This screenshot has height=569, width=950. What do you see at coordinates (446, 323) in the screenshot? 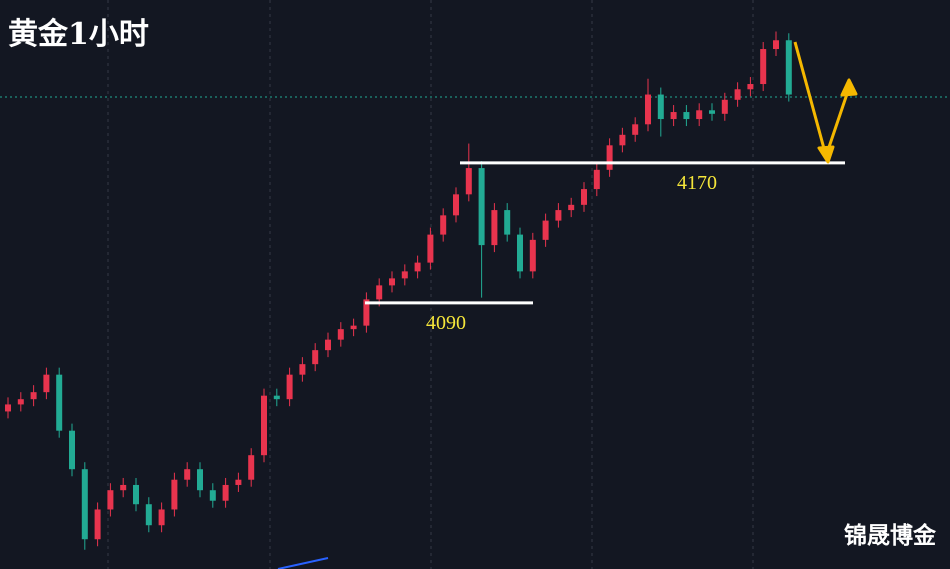
I see `level-label: 4090` at bounding box center [446, 323].